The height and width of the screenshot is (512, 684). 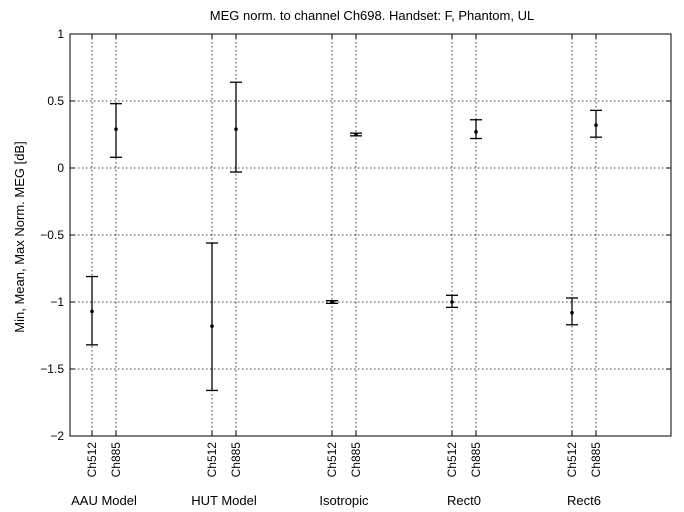 What do you see at coordinates (224, 500) in the screenshot?
I see `x-group-label: HUT Model` at bounding box center [224, 500].